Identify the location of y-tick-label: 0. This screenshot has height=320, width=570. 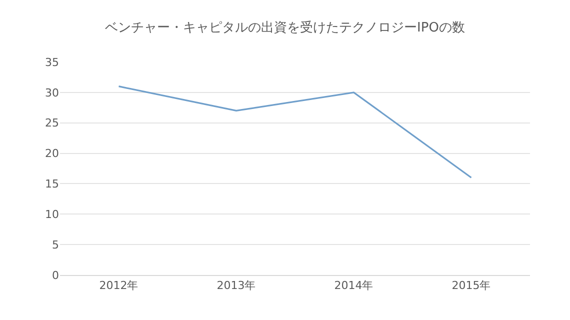
(55, 275).